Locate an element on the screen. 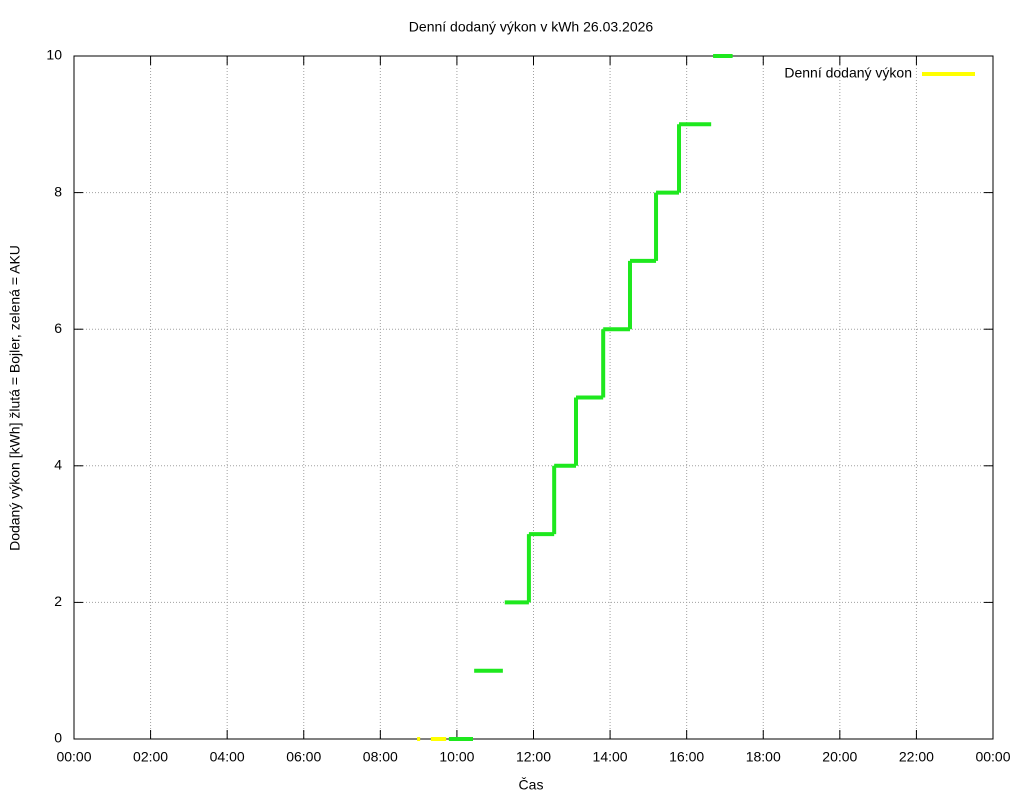 The width and height of the screenshot is (1024, 800). y-tick-label: 8 is located at coordinates (58, 191).